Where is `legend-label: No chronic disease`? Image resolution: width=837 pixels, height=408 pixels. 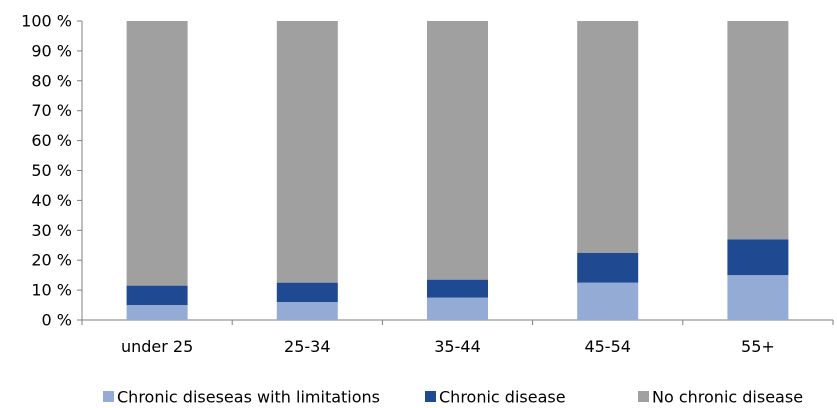 legend-label: No chronic disease is located at coordinates (727, 397).